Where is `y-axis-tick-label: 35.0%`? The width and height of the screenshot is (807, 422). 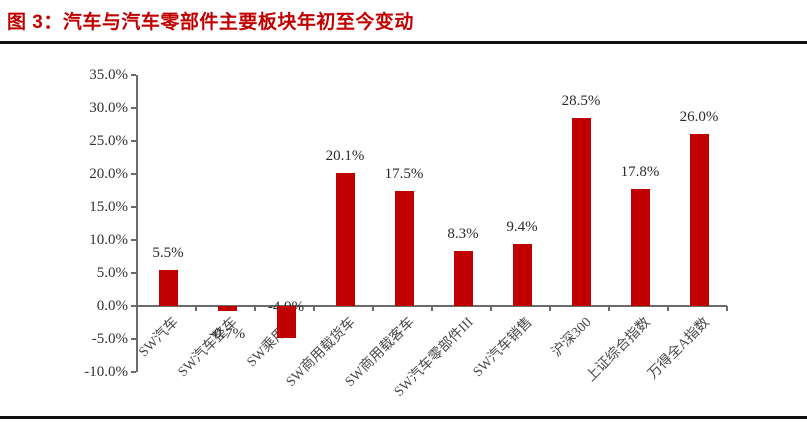 y-axis-tick-label: 35.0% is located at coordinates (108, 75).